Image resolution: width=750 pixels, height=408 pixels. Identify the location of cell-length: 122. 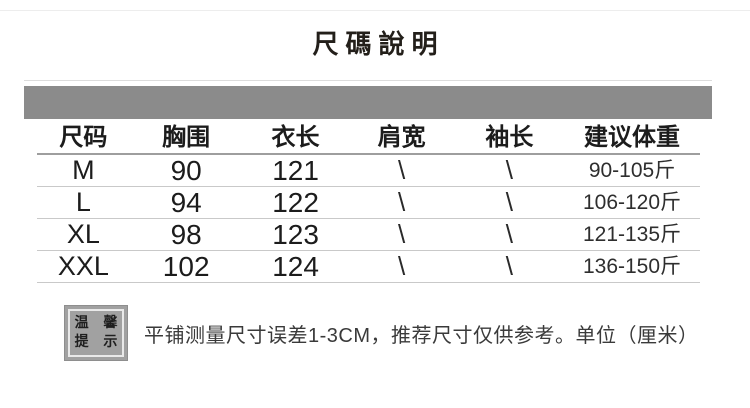
(295, 202).